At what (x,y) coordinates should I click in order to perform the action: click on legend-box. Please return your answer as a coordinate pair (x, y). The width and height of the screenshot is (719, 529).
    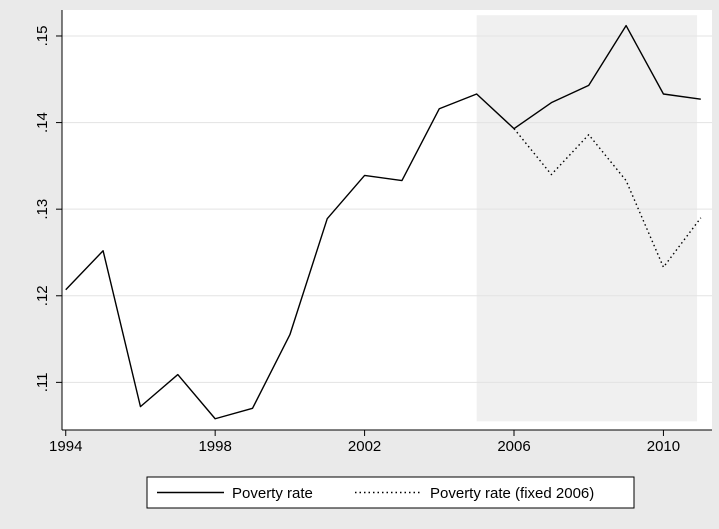
    Looking at the image, I should click on (390, 492).